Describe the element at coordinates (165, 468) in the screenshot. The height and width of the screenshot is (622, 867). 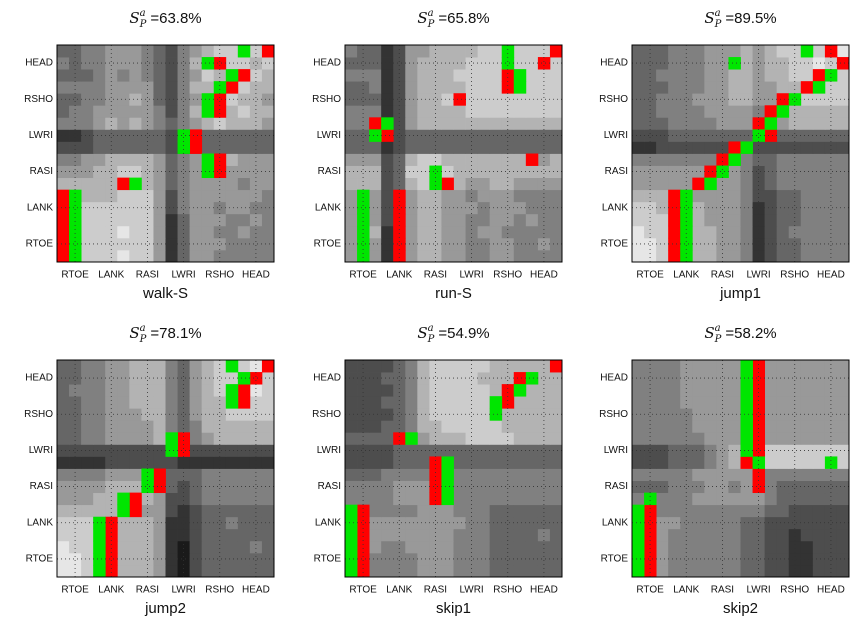
I see `frame` at that location.